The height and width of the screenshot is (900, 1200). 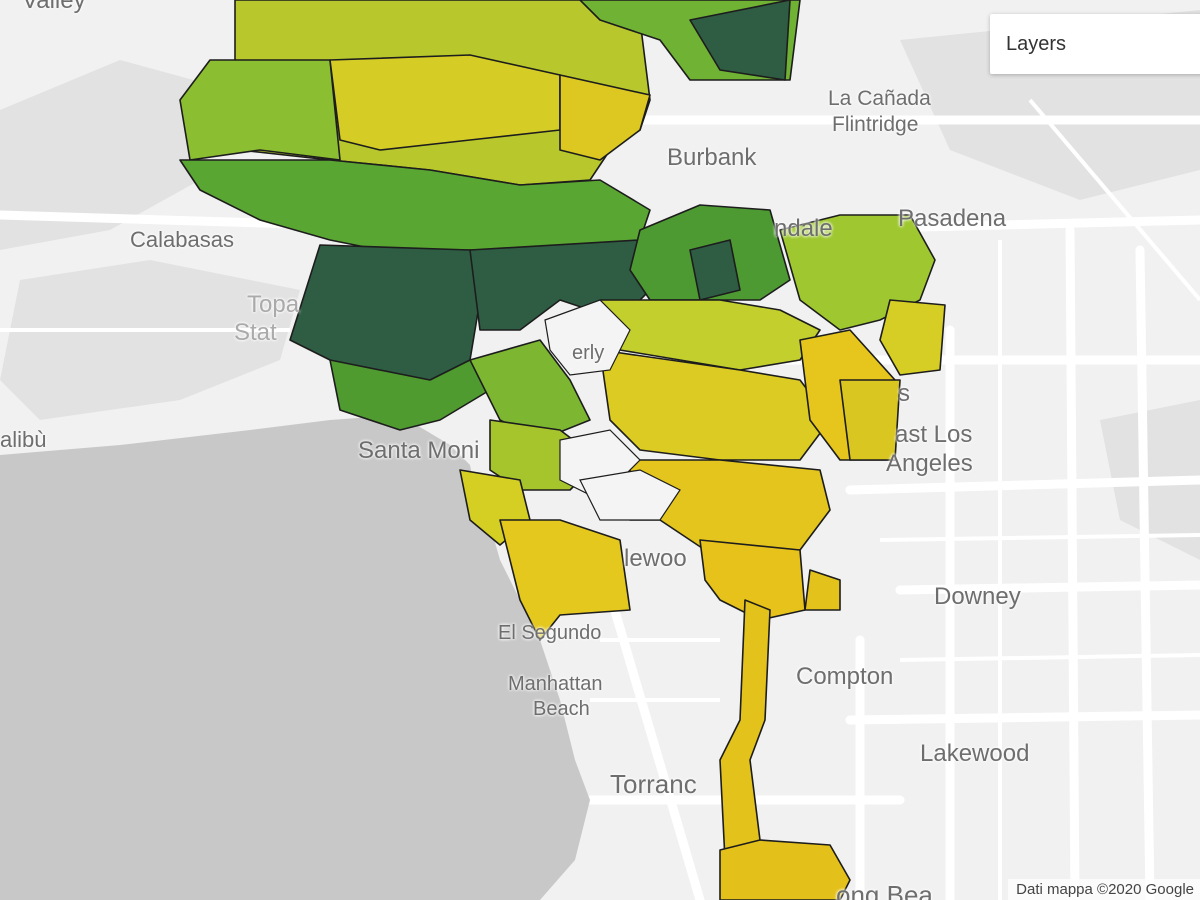 What do you see at coordinates (952, 218) in the screenshot?
I see `label-pasadena: Pasadena` at bounding box center [952, 218].